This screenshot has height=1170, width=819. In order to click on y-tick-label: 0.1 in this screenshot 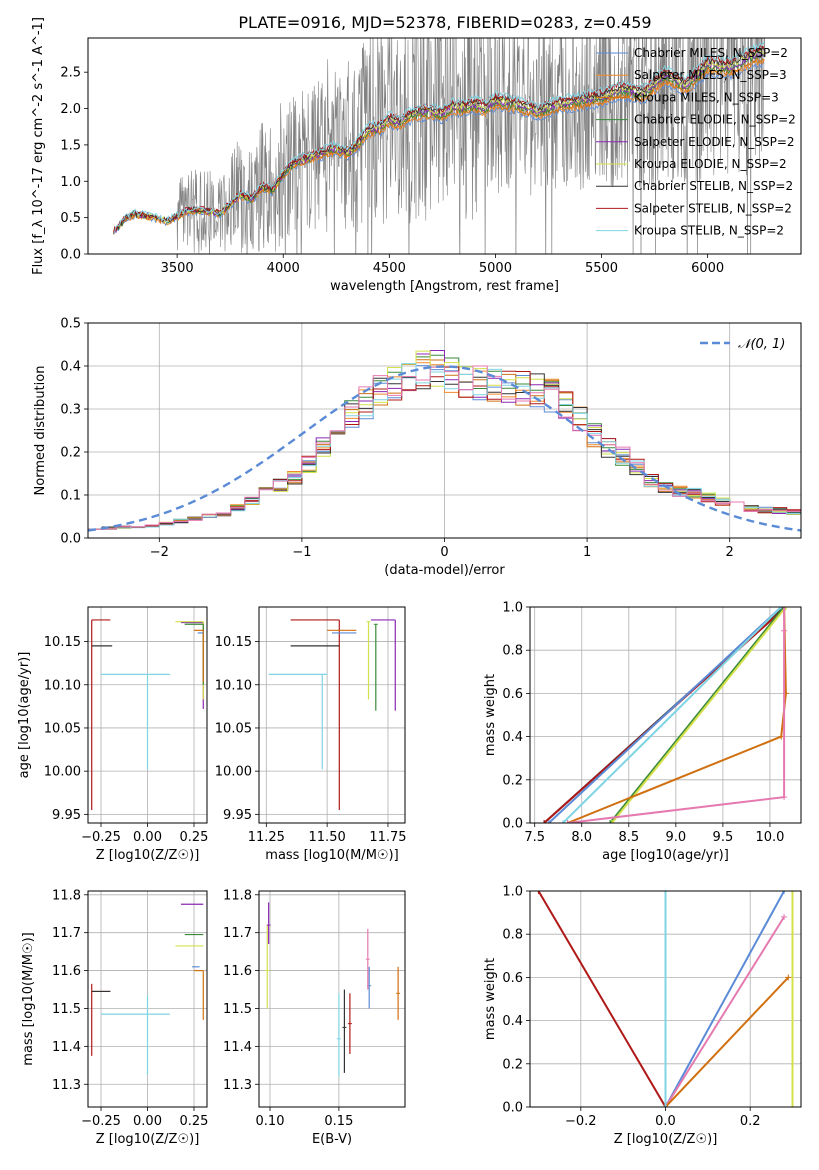, I will do `click(70, 496)`.